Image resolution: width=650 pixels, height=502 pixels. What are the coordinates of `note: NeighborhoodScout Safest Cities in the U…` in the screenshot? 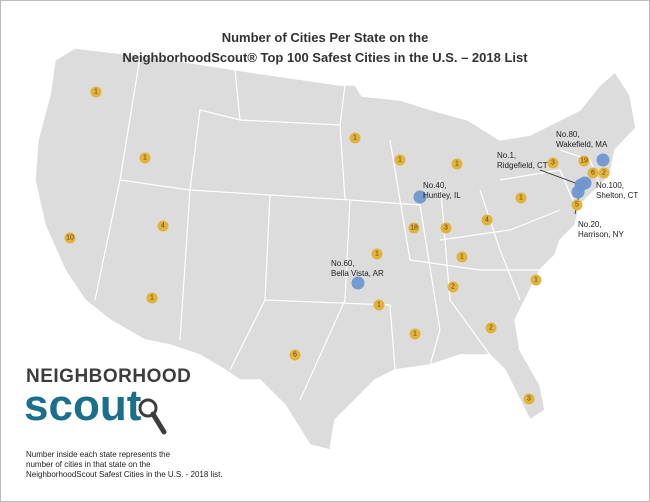 It's located at (124, 474).